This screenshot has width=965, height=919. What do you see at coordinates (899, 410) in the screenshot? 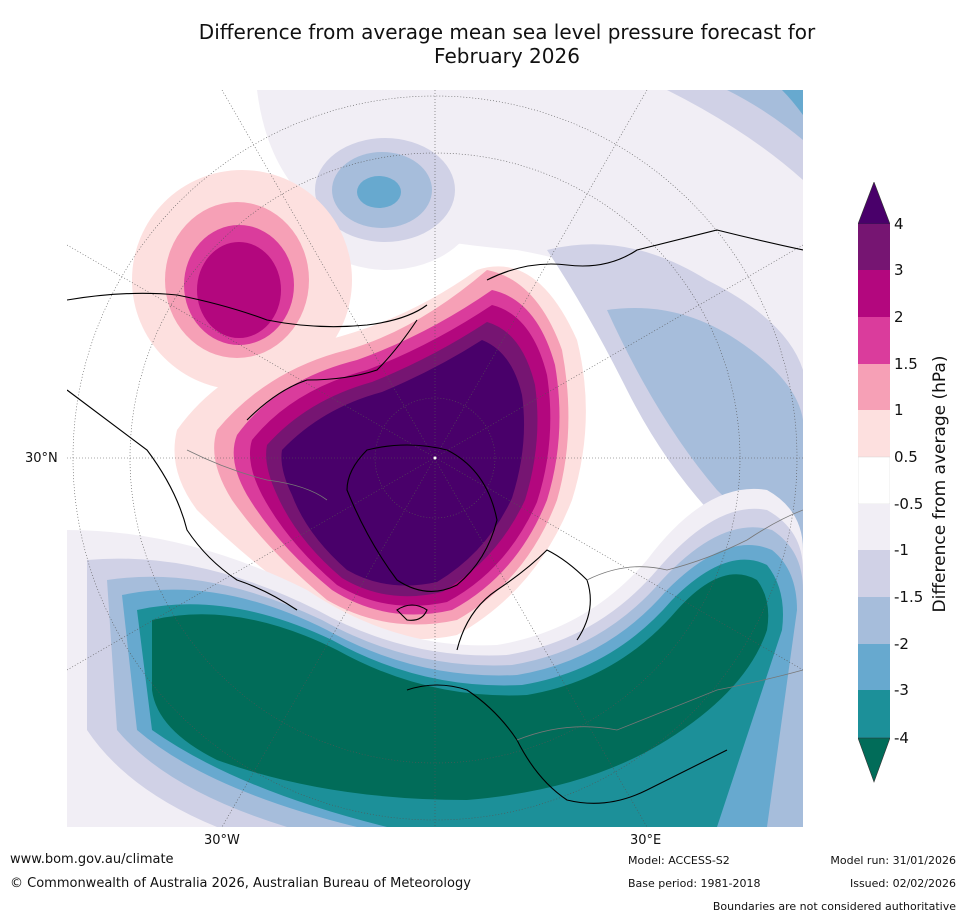
I see `colorbar-tick-1: 1` at bounding box center [899, 410].